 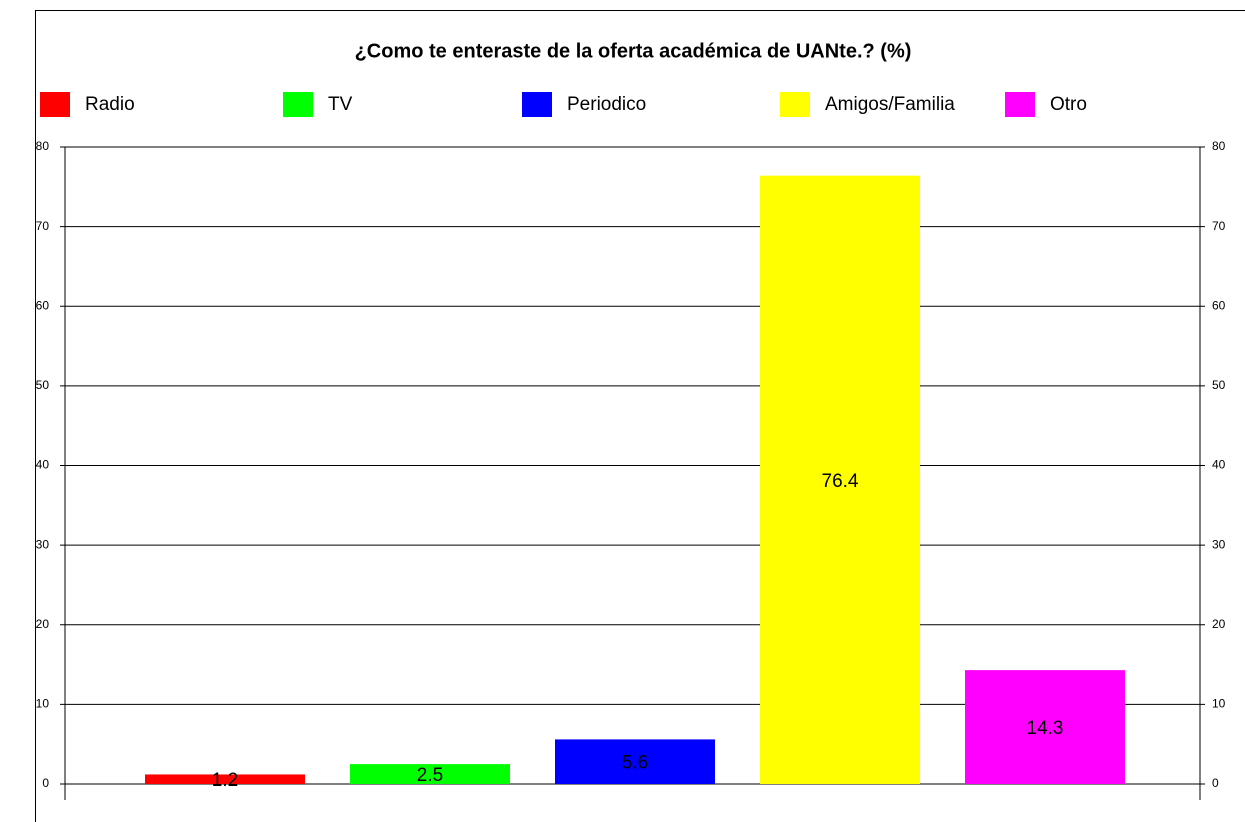 I want to click on y-tick-label: 50, so click(x=43, y=385).